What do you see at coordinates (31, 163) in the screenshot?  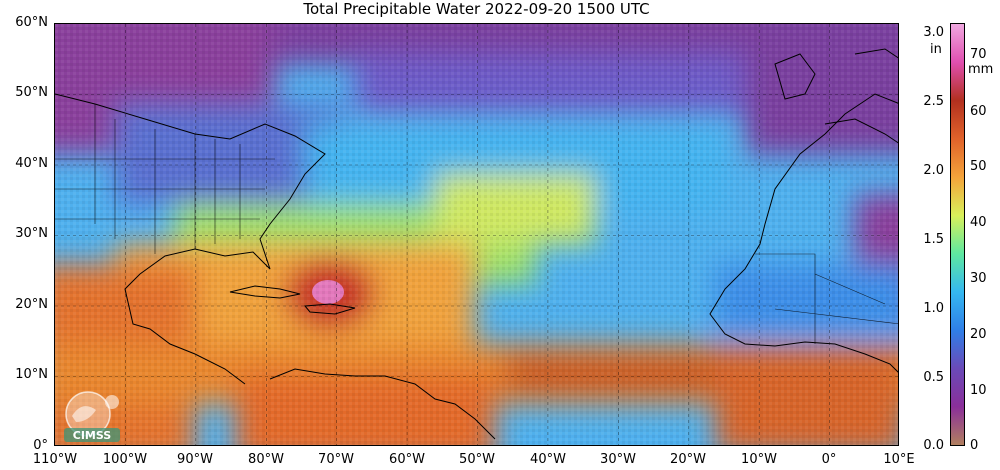 I see `lat-label-40n: 40°N` at bounding box center [31, 163].